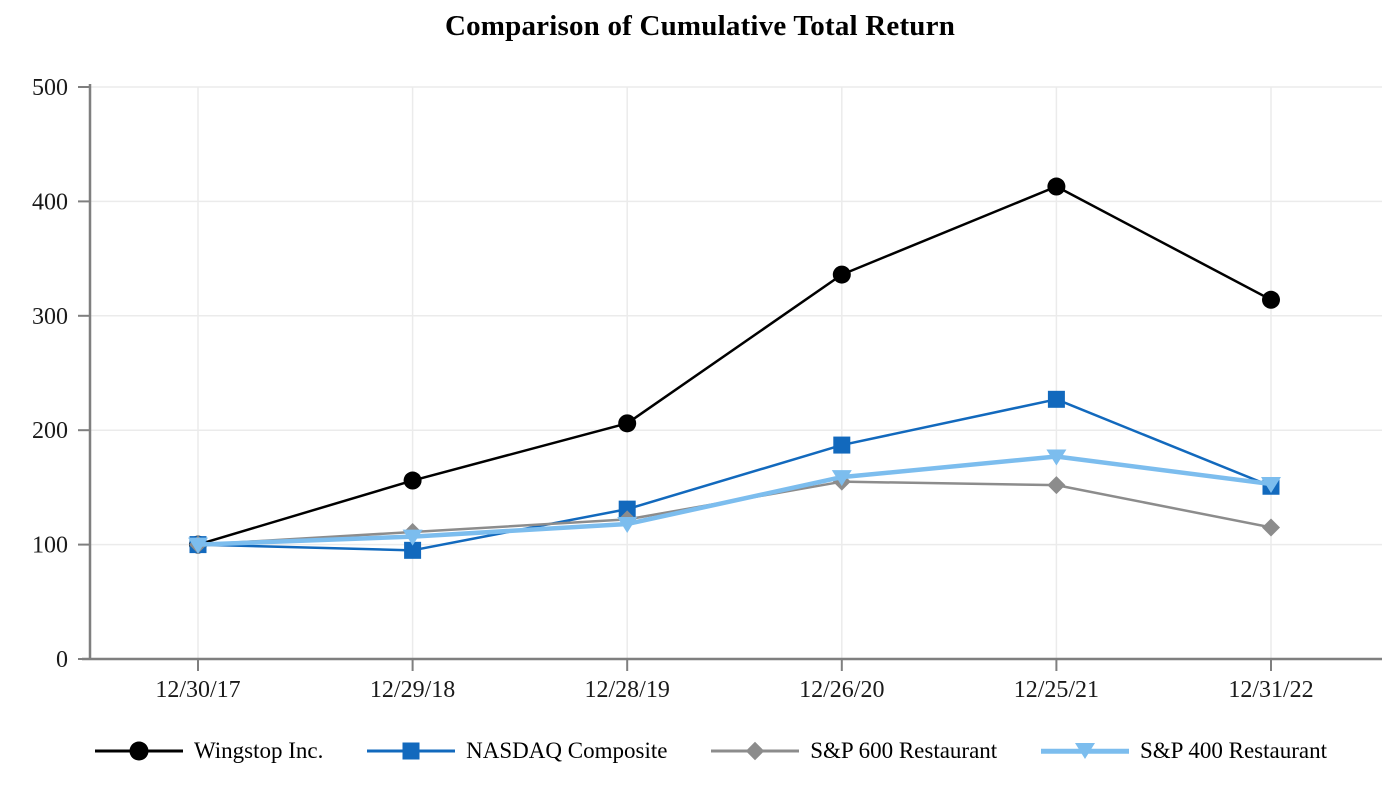 The image size is (1400, 800). I want to click on x-tick-label-1: 12/29/18, so click(412, 690).